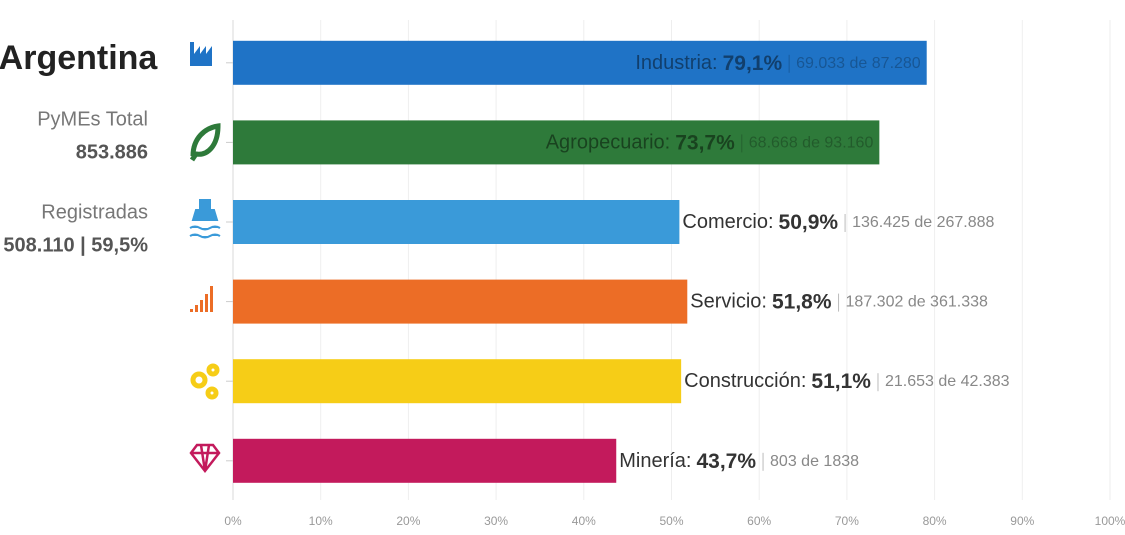 Image resolution: width=1125 pixels, height=535 pixels. What do you see at coordinates (935, 521) in the screenshot?
I see `x-tick-label: 80%` at bounding box center [935, 521].